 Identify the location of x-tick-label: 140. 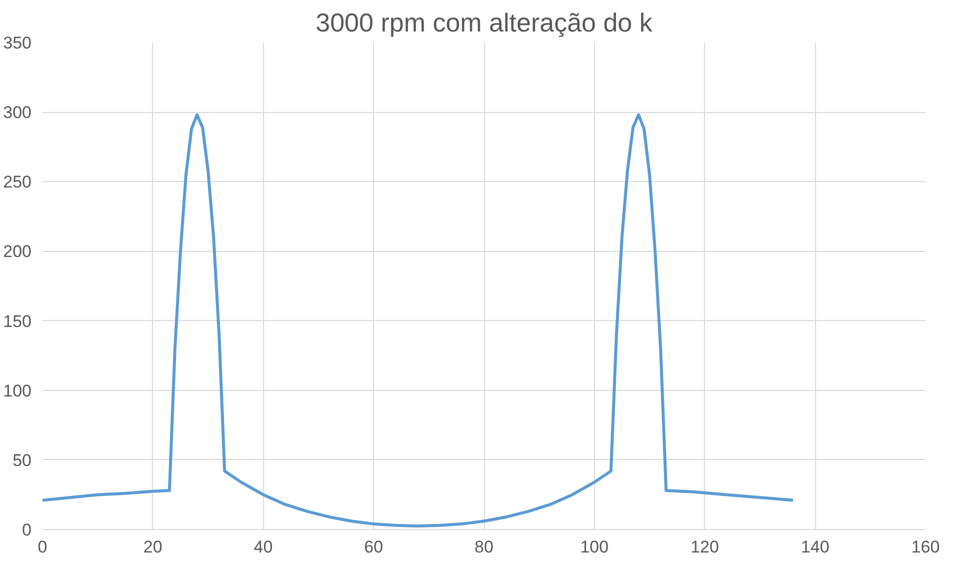
(815, 547).